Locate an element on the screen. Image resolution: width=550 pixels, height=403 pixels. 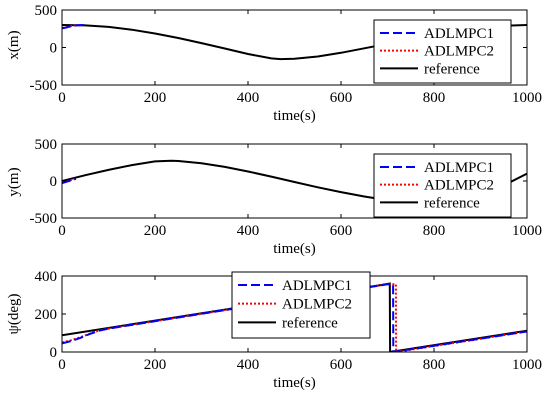
y-axis-label: x(m) is located at coordinates (14, 44).